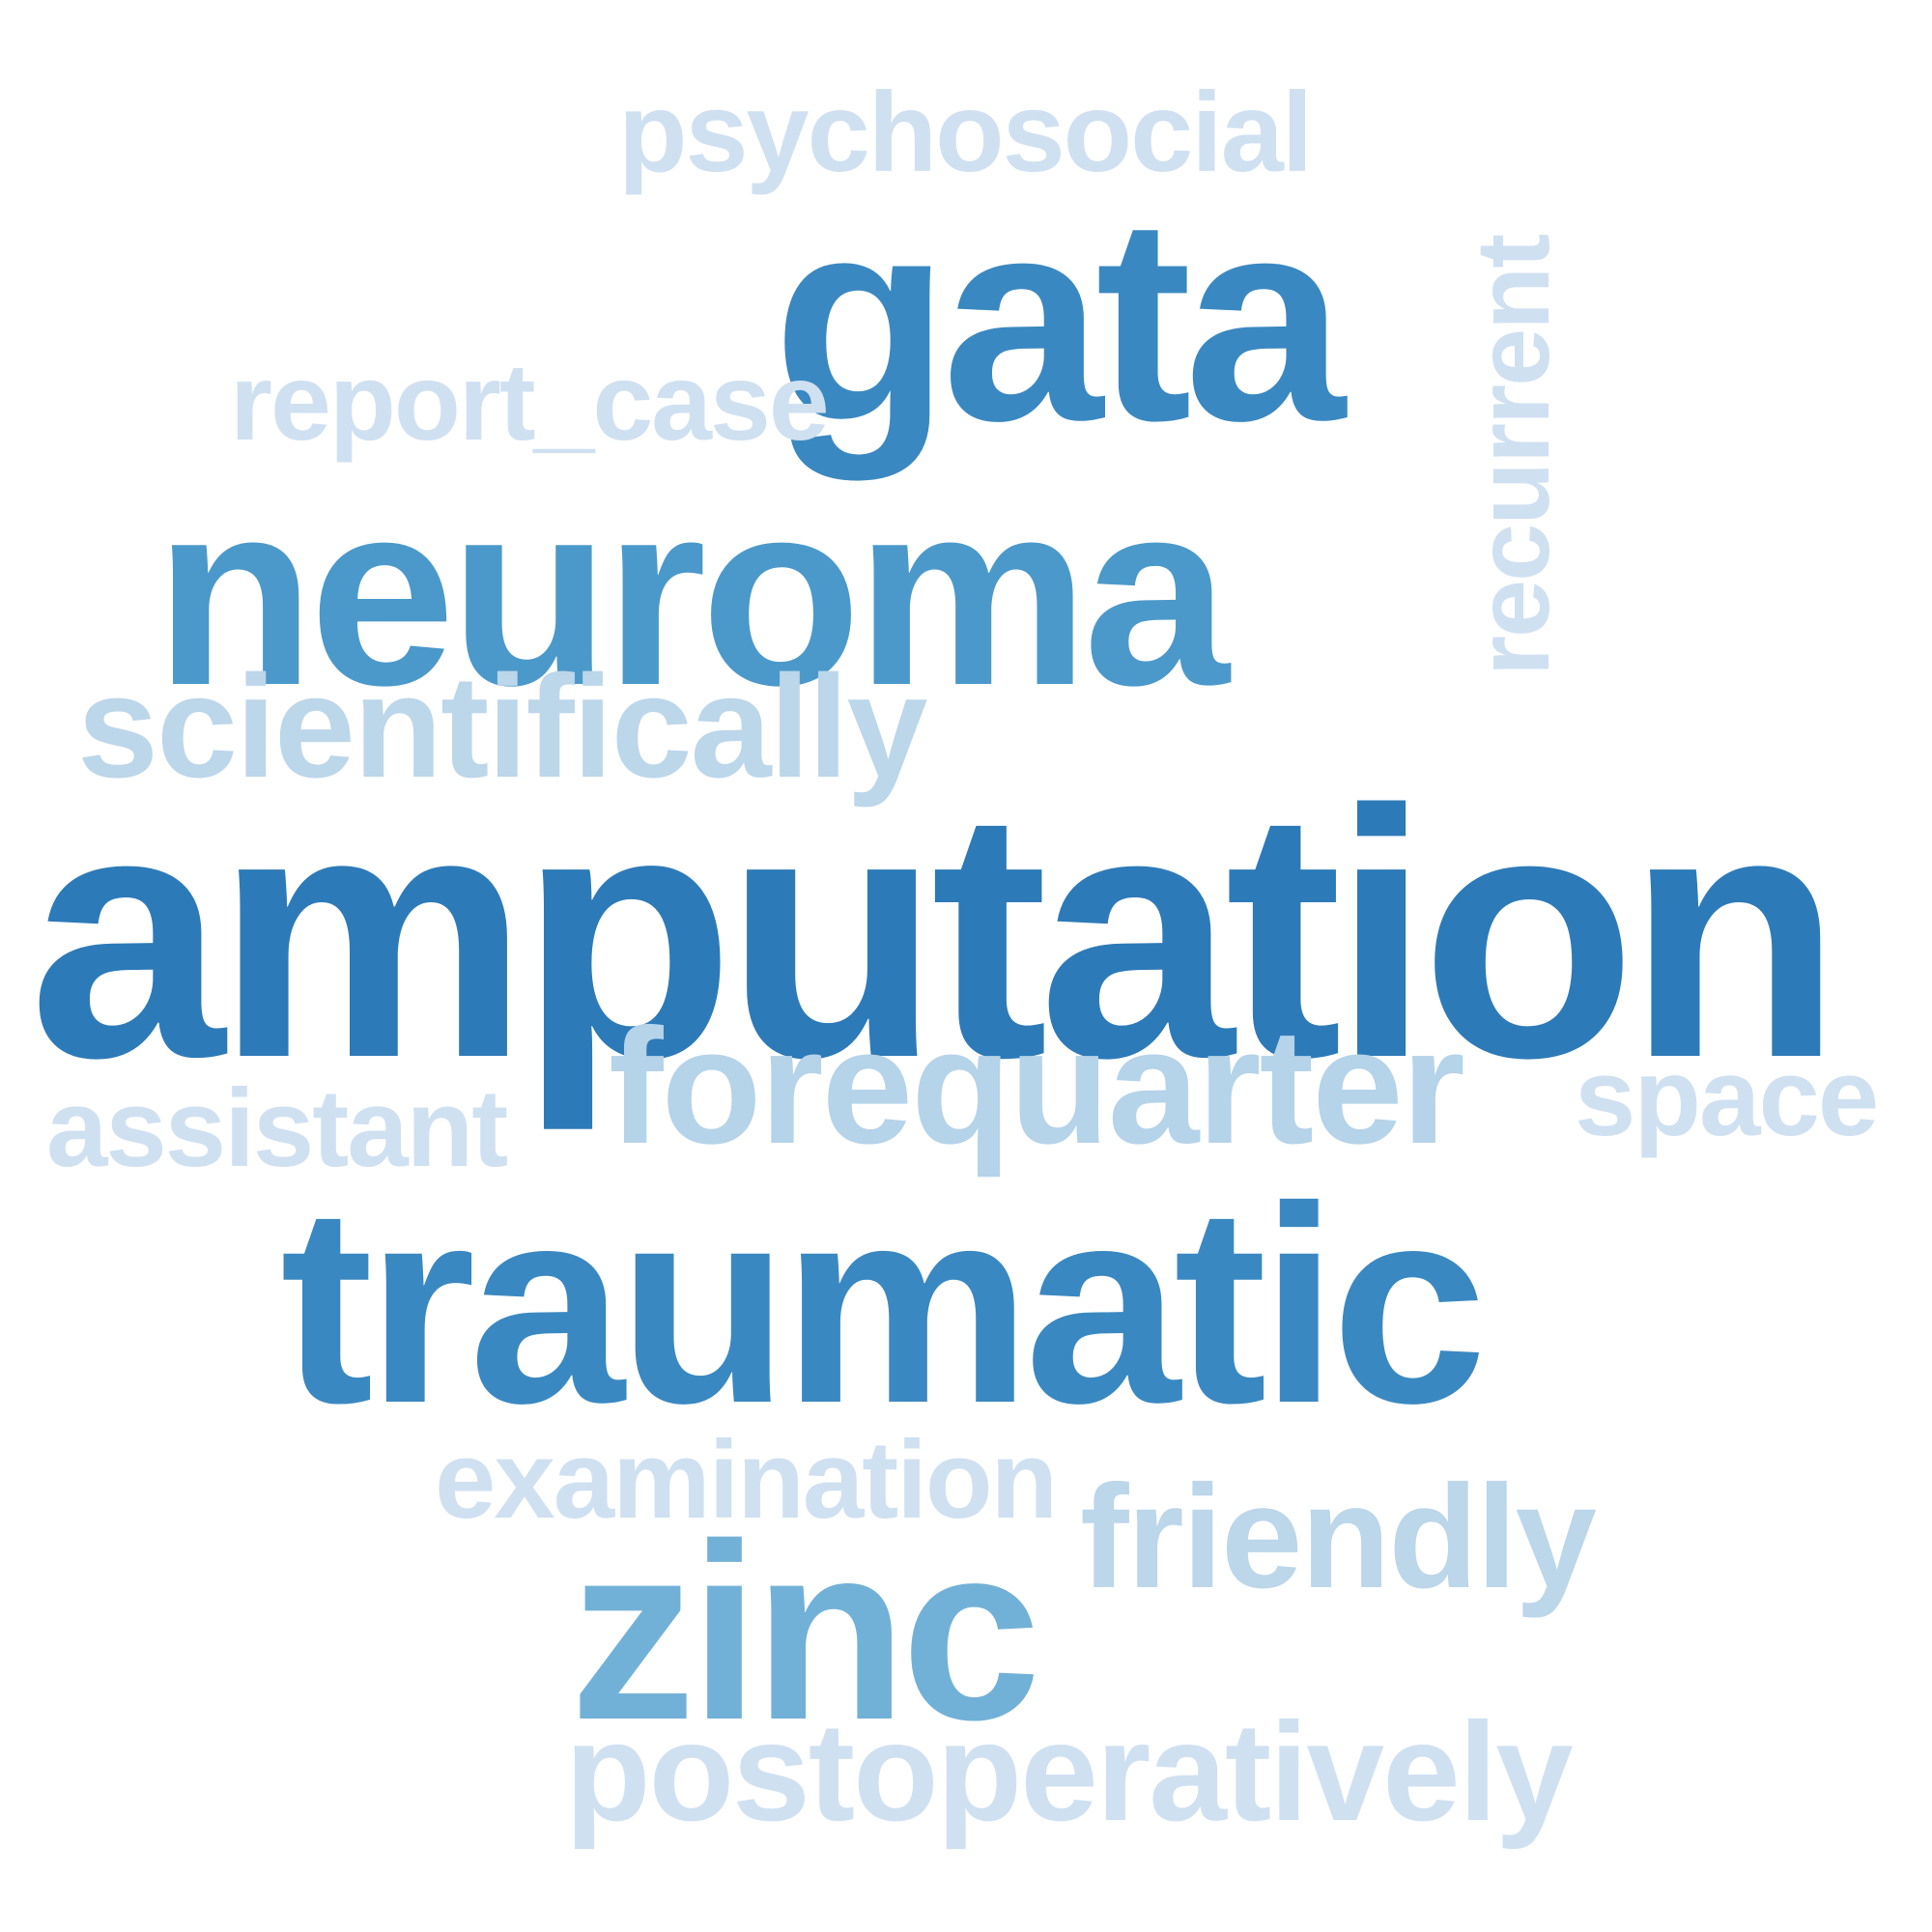  Describe the element at coordinates (883, 1305) in the screenshot. I see `word-traumatic: traumatic` at that location.